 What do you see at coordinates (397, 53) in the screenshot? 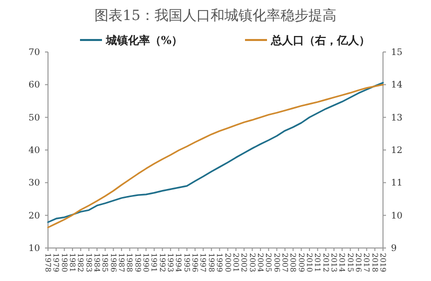
I see `y2-tick-label: 15` at bounding box center [397, 53].